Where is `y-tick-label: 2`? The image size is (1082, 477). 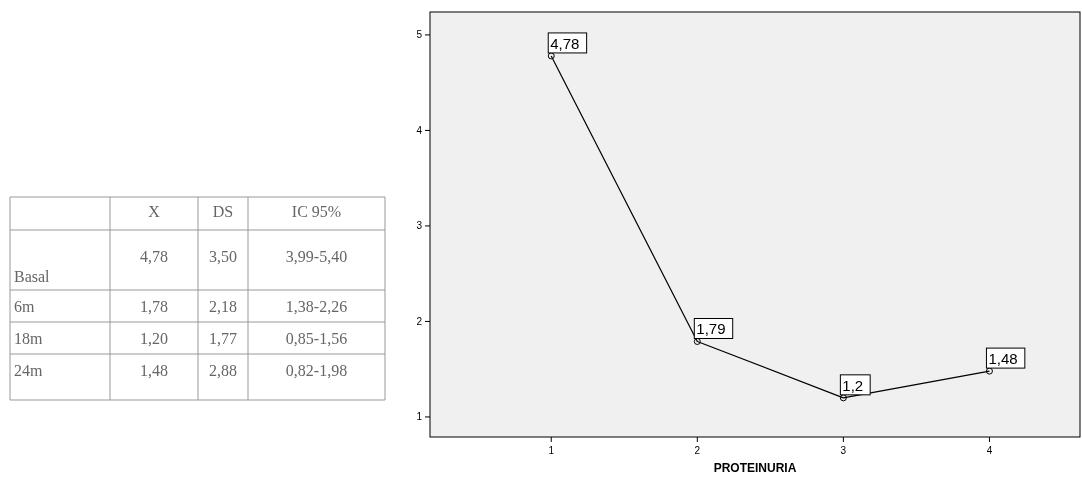
y-tick-label: 2 is located at coordinates (419, 321).